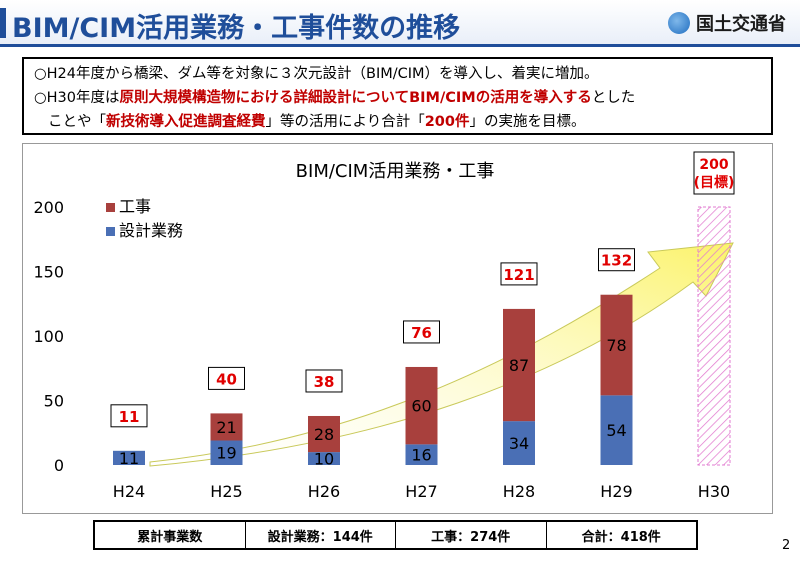  Describe the element at coordinates (226, 491) in the screenshot. I see `x-tick-label: H25` at that location.